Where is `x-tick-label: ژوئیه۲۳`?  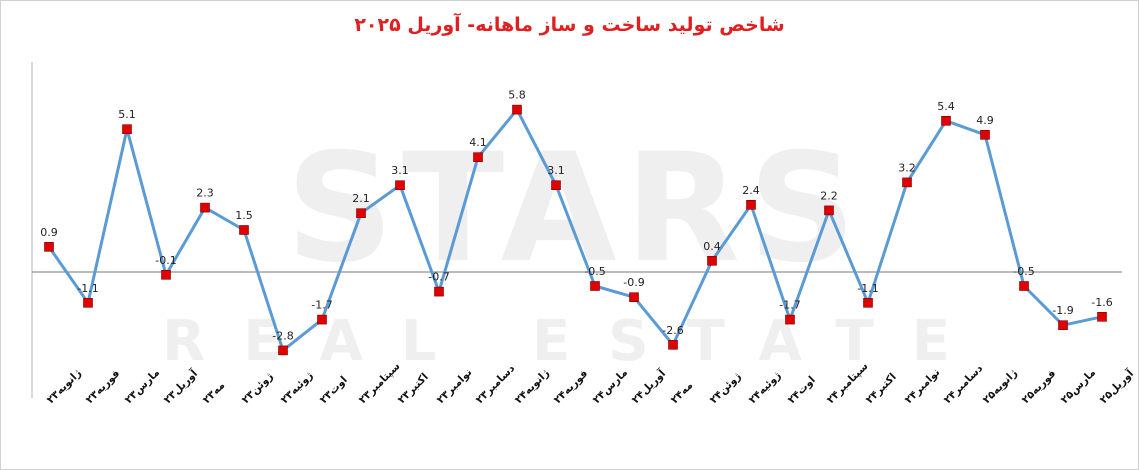
x-tick-label: ژوئیه۲۳ is located at coordinates (297, 387).